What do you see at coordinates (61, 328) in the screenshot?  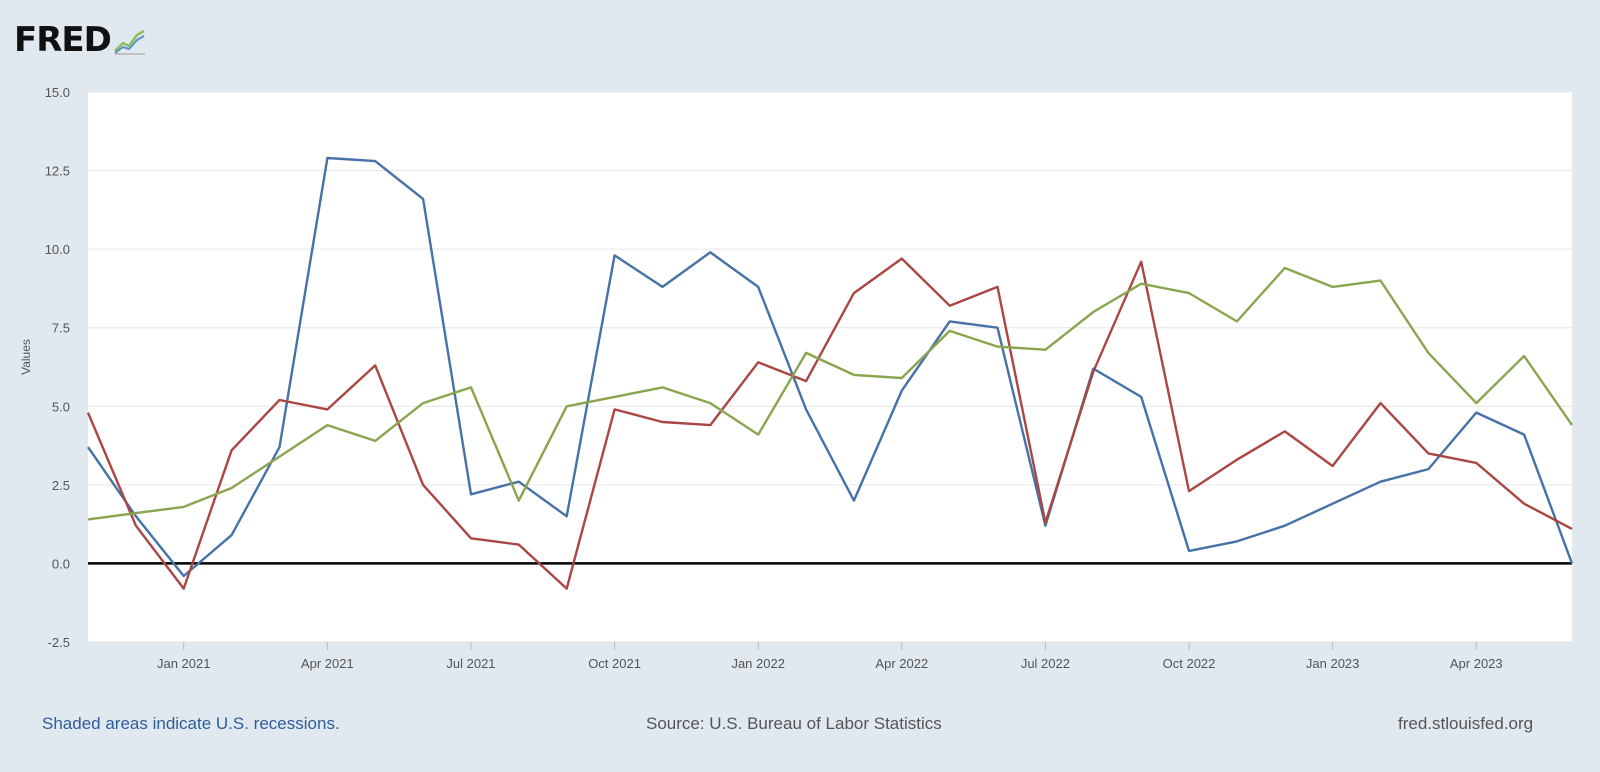 I see `y-tick-label: 7.5` at bounding box center [61, 328].